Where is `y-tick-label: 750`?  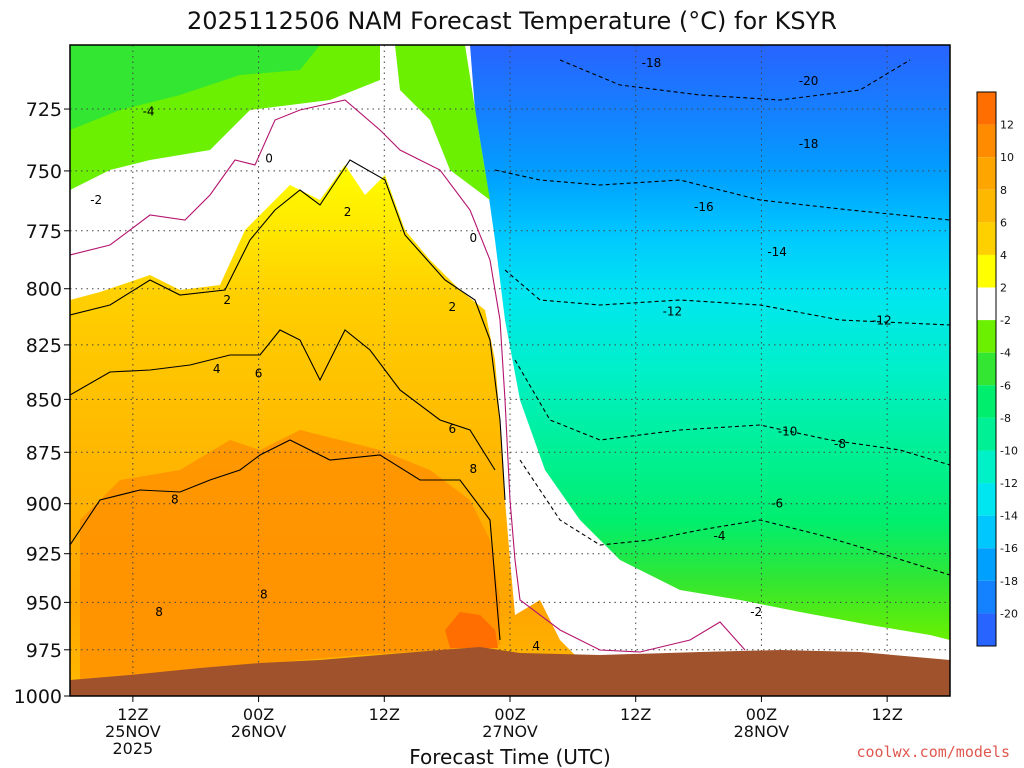
y-tick-label: 750 is located at coordinates (44, 172).